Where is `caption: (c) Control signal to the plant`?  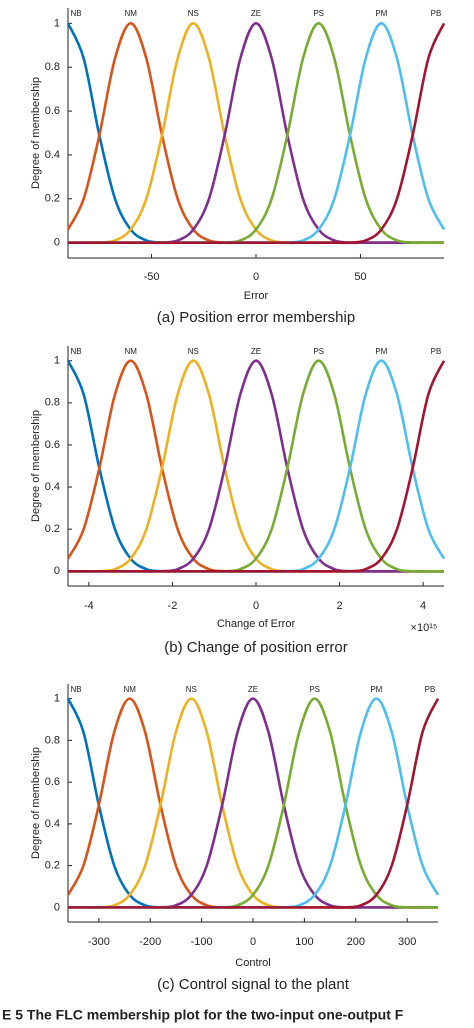
caption: (c) Control signal to the plant is located at coordinates (253, 984).